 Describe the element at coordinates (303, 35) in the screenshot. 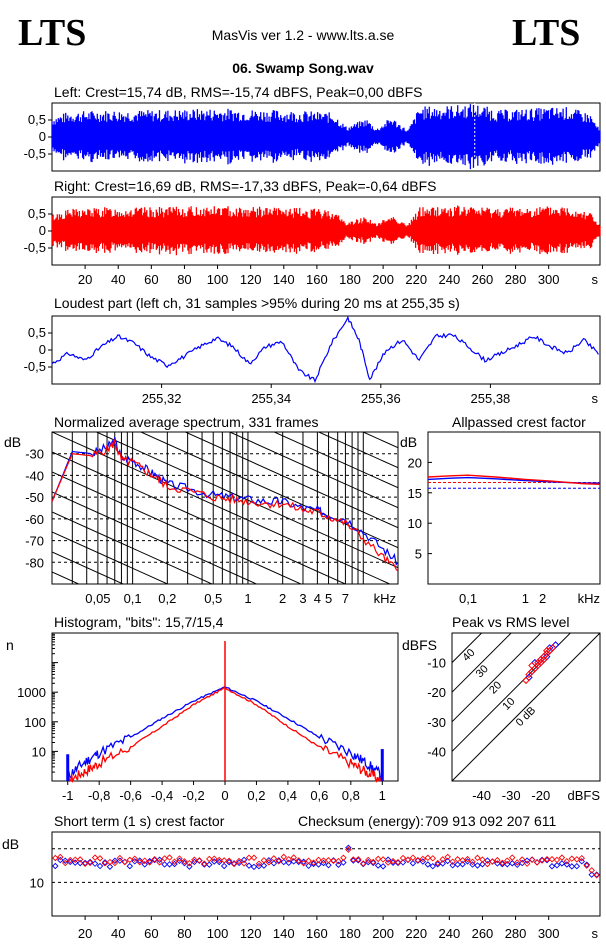

I see `app-title: MasVis ver 1.2 - www.lts.a.se` at that location.